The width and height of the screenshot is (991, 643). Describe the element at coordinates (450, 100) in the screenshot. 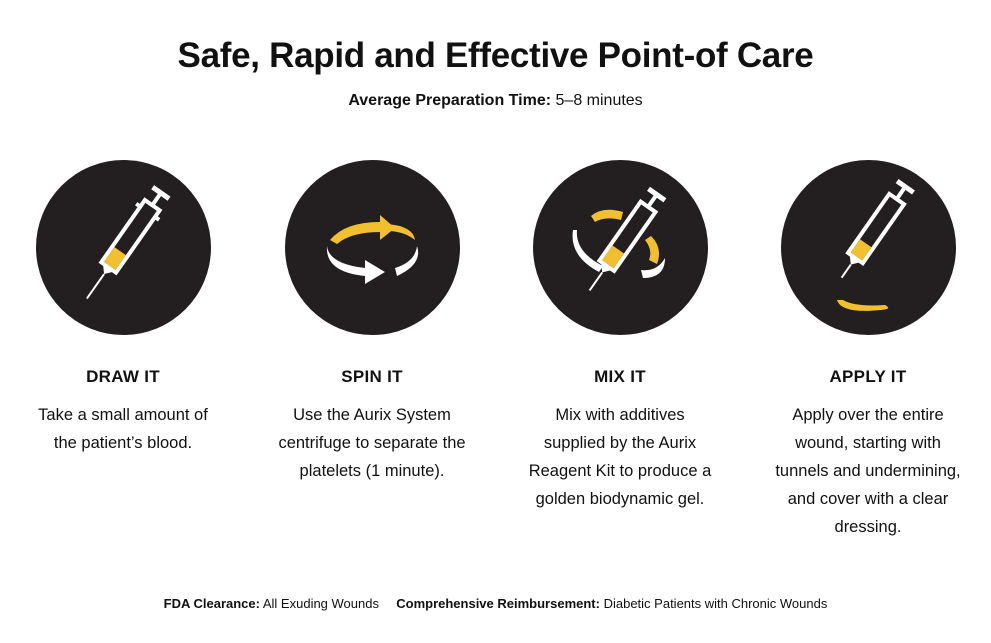

I see `preparation-time-label: Average Preparation Time:` at that location.